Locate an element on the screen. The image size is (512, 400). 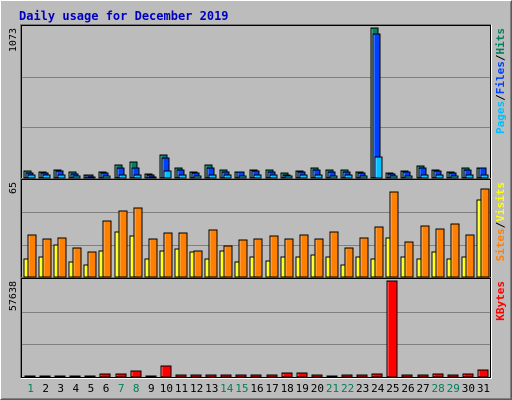
x-tick-label-day-2: 2 is located at coordinates (45, 388).